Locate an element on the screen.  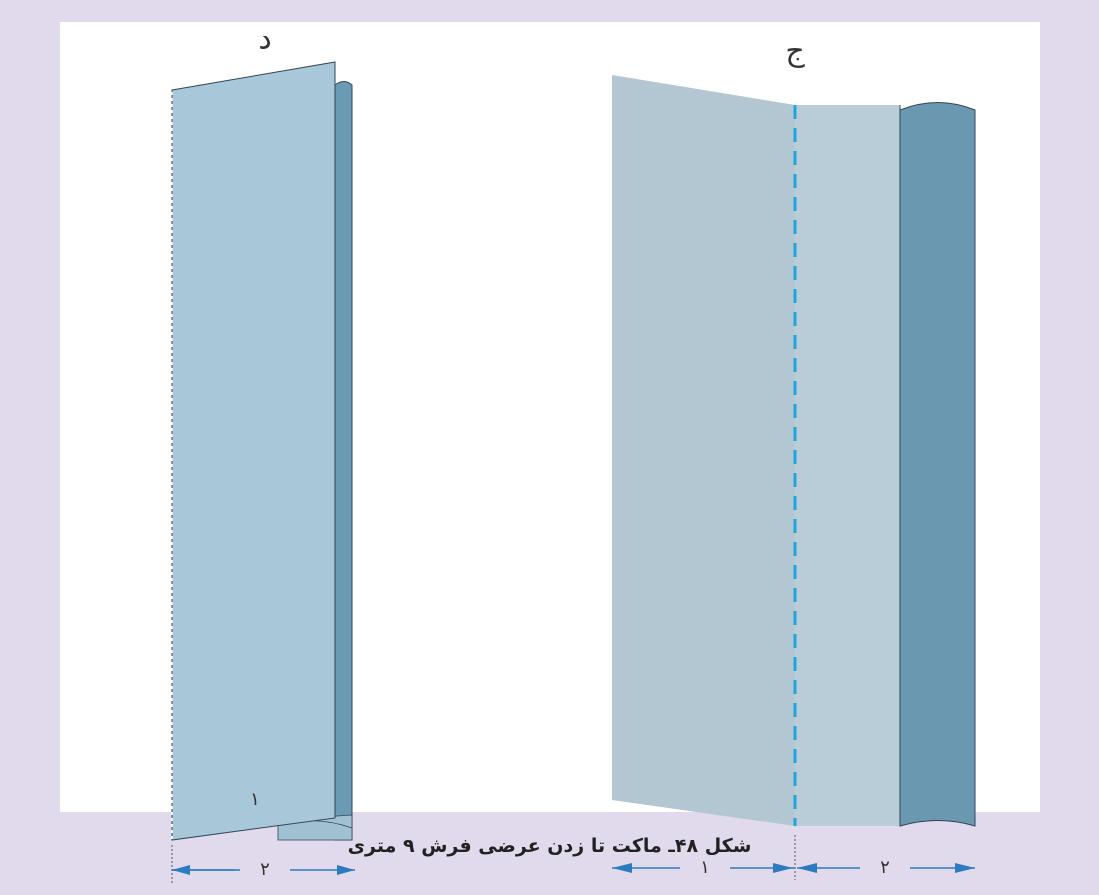
fold-label: ۱ is located at coordinates (255, 799).